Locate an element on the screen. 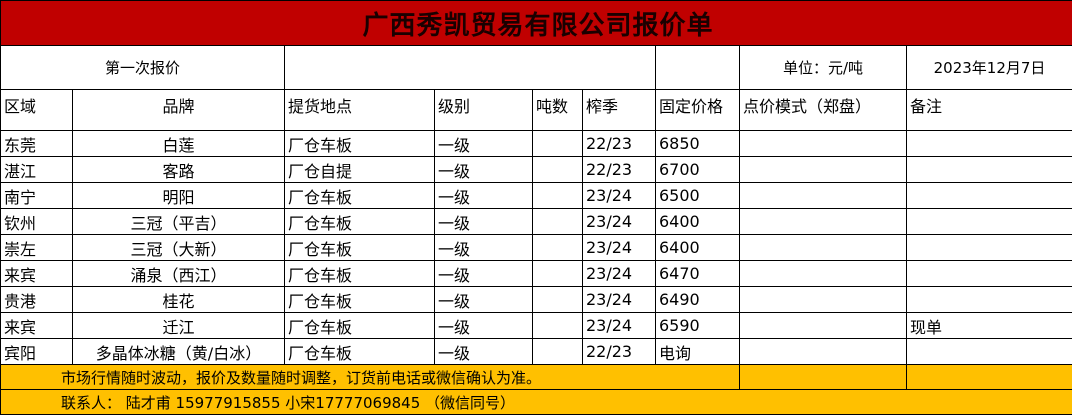 The width and height of the screenshot is (1072, 415). table-cell: 6700 is located at coordinates (698, 170).